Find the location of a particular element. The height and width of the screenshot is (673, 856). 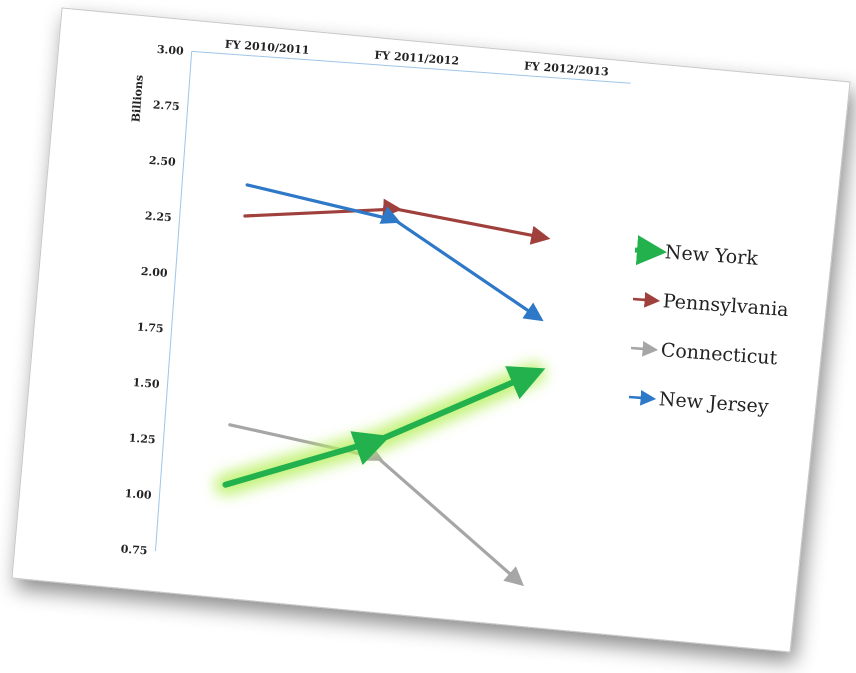

y-axis-title: Billions is located at coordinates (137, 98).